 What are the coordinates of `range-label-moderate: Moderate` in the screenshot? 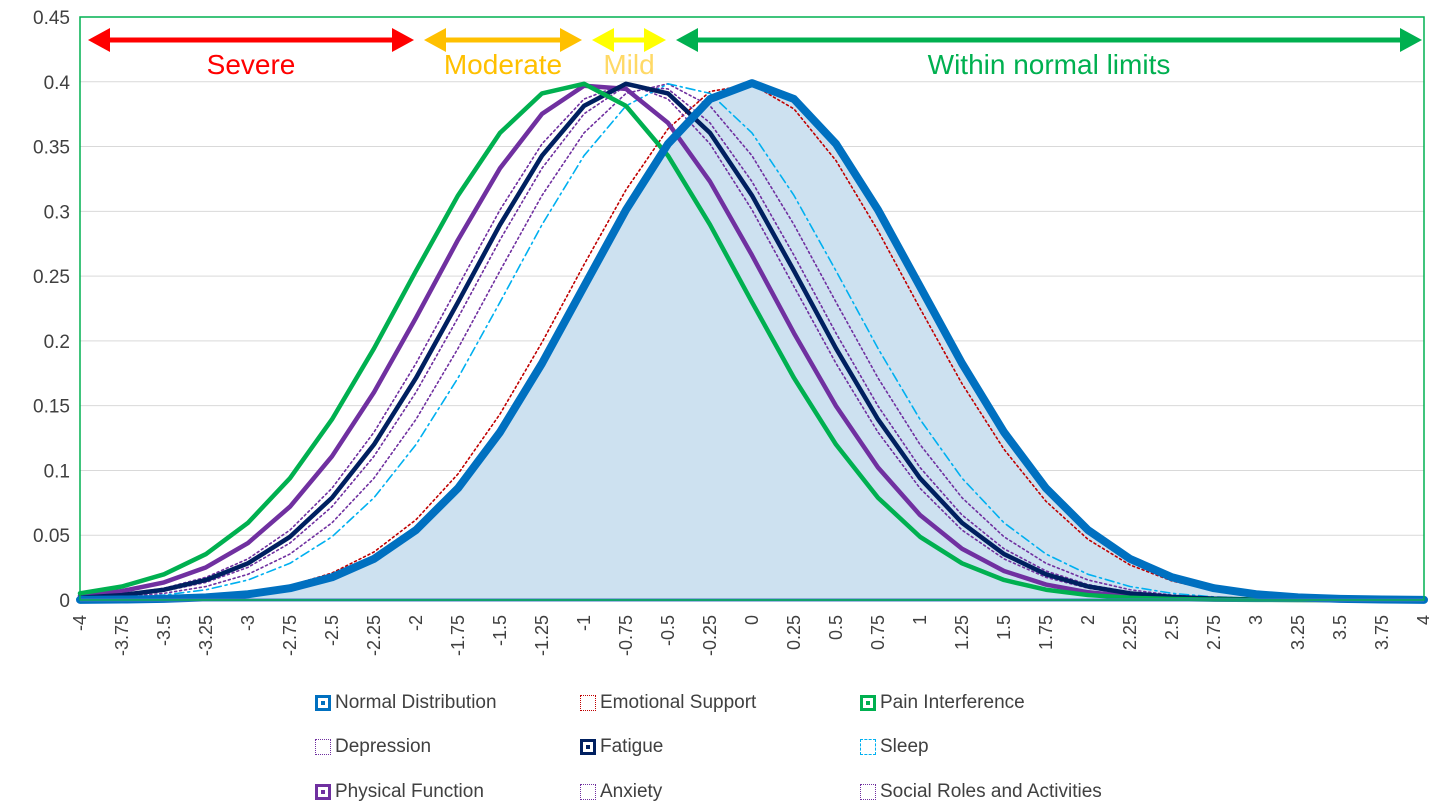 It's located at (503, 64).